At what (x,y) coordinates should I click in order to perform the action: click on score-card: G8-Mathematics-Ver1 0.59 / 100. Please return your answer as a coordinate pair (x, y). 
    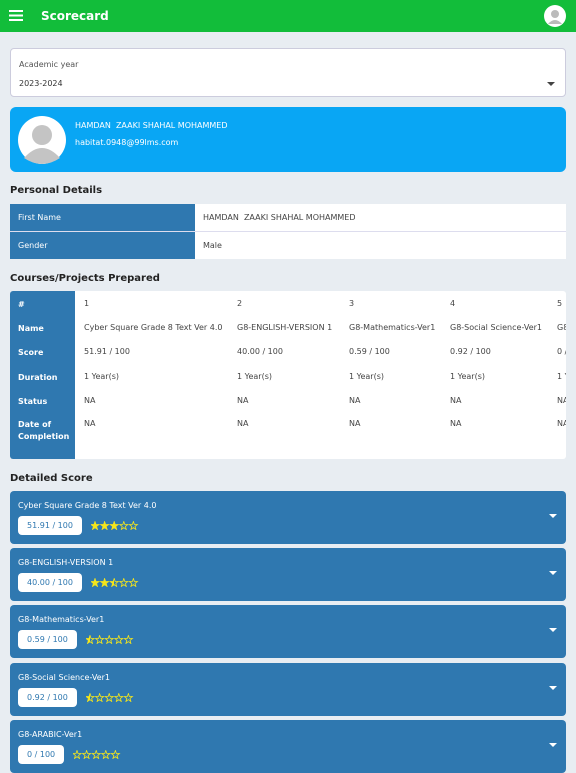
    Looking at the image, I should click on (288, 632).